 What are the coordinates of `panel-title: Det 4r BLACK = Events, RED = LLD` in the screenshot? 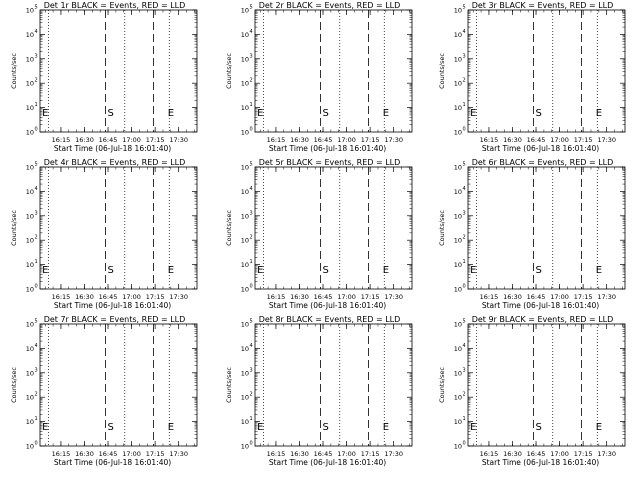 It's located at (115, 162).